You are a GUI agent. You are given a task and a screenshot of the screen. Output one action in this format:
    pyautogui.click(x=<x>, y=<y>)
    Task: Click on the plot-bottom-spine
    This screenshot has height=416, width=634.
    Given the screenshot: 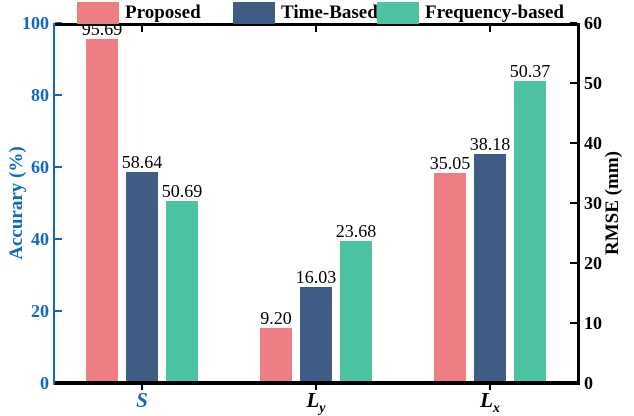 What is the action you would take?
    pyautogui.click(x=316, y=383)
    